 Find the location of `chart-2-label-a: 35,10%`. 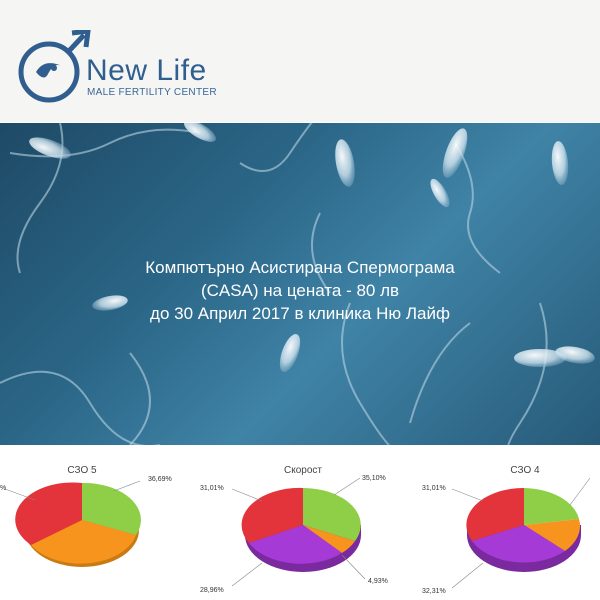

chart-2-label-a: 35,10% is located at coordinates (374, 478).